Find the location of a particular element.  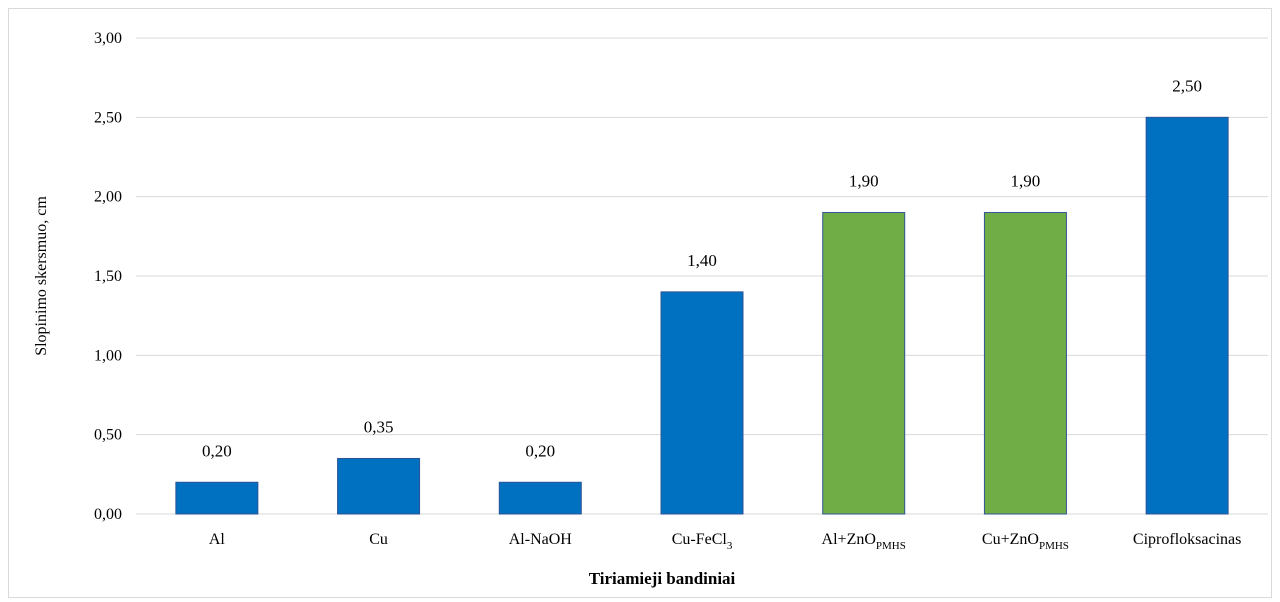

x-tick-label: Cu-FeCl3 is located at coordinates (702, 541).